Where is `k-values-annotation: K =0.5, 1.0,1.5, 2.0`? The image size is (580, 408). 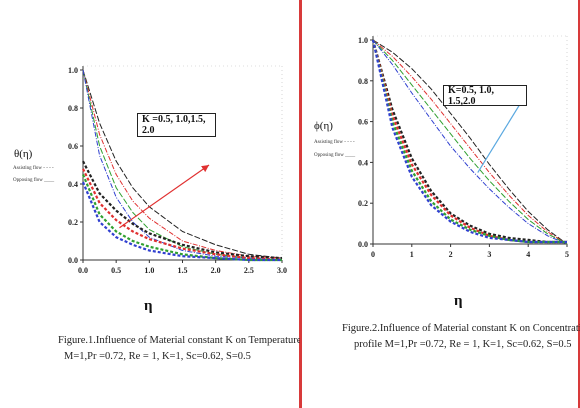
k-values-annotation: K =0.5, 1.0,1.5, 2.0 is located at coordinates (176, 125).